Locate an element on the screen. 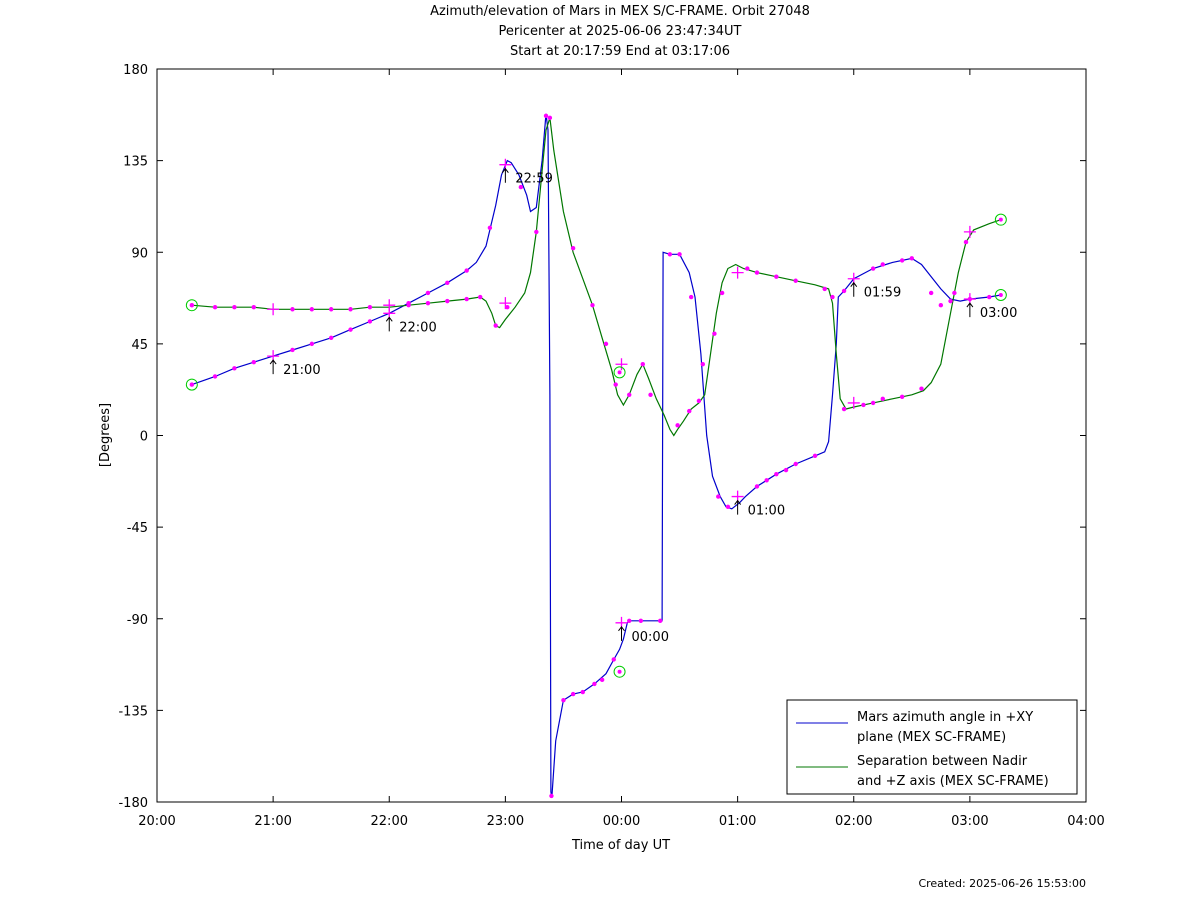 This screenshot has width=1200, height=901. created-timestamp: Created: 2025-06-26 15:53:00 is located at coordinates (1002, 883).